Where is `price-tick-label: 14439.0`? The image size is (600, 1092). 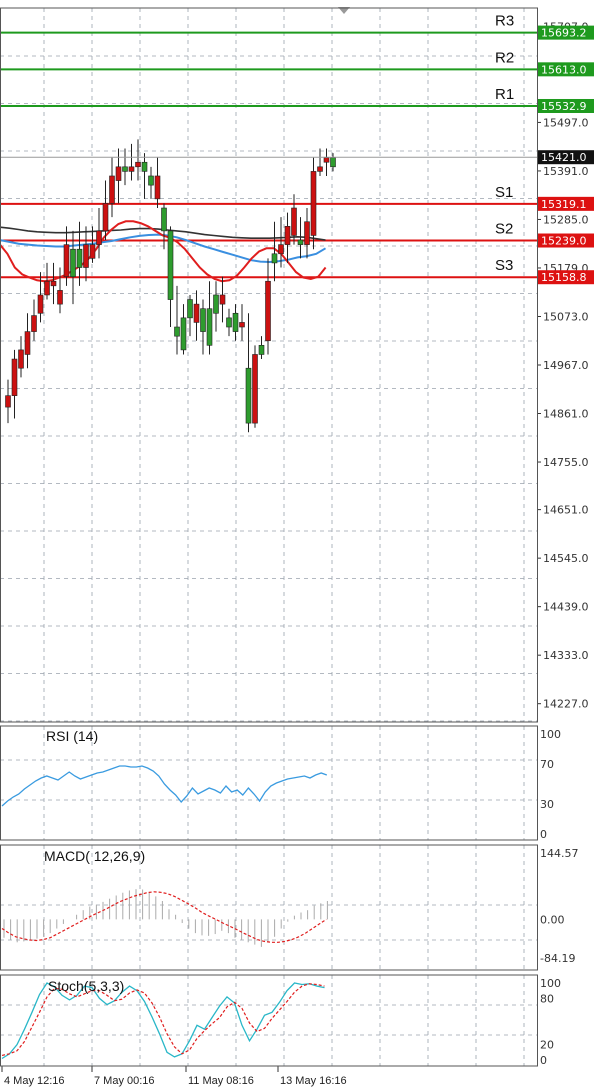 price-tick-label: 14439.0 is located at coordinates (566, 607).